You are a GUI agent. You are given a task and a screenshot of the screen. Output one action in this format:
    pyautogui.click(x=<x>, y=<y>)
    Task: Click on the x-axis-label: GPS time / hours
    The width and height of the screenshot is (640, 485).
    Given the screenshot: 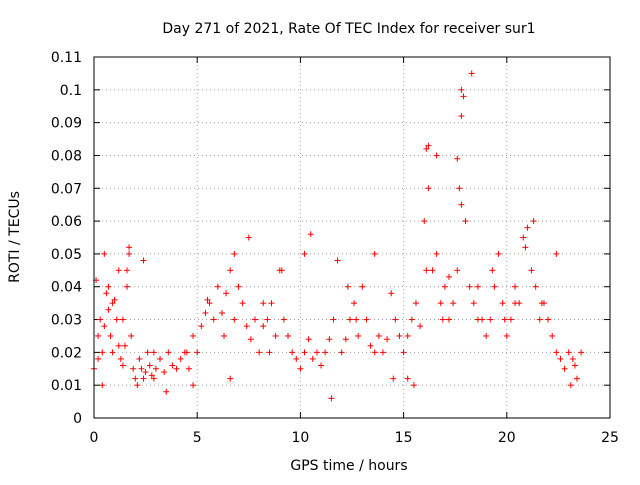 What is the action you would take?
    pyautogui.click(x=348, y=466)
    